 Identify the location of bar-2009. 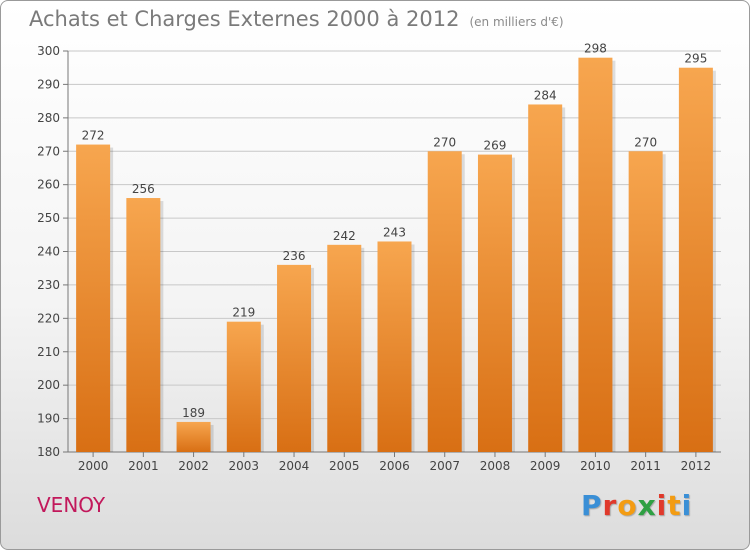
(545, 278).